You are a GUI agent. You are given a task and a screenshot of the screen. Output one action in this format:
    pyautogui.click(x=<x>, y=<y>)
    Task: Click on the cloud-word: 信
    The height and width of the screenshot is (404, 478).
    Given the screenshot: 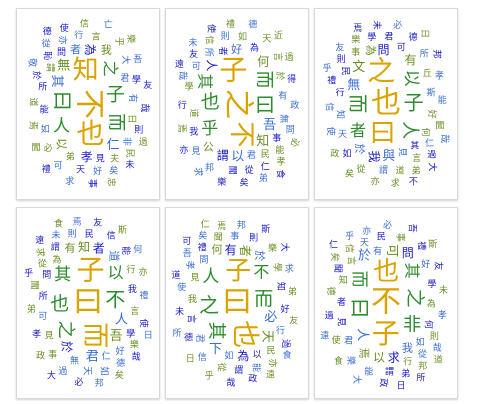 What is the action you would take?
    pyautogui.click(x=84, y=23)
    